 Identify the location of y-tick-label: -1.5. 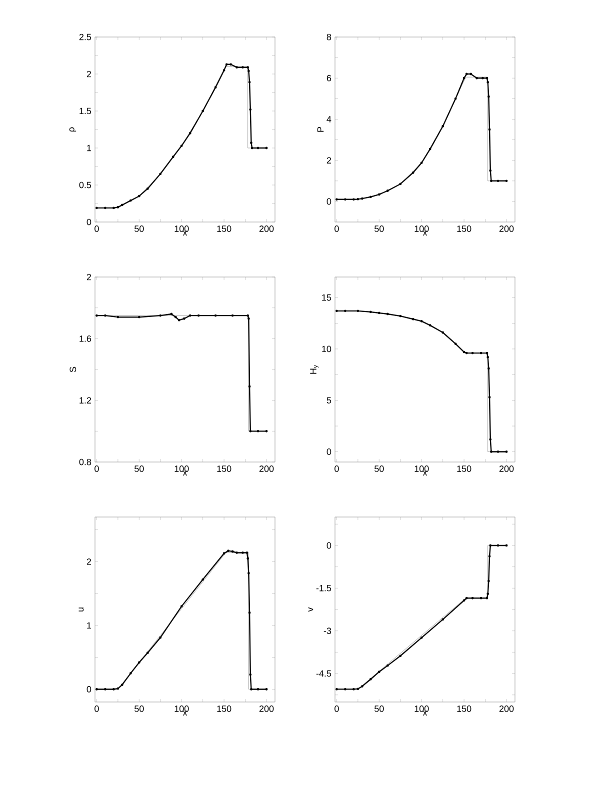
(324, 588).